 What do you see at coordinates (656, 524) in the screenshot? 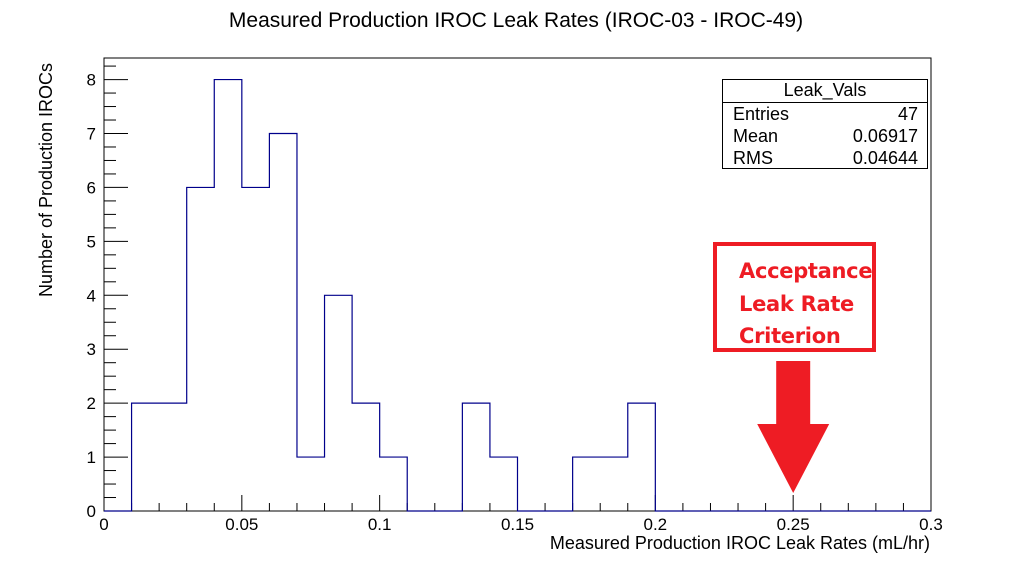
I see `x-tick-label: 0.2` at bounding box center [656, 524].